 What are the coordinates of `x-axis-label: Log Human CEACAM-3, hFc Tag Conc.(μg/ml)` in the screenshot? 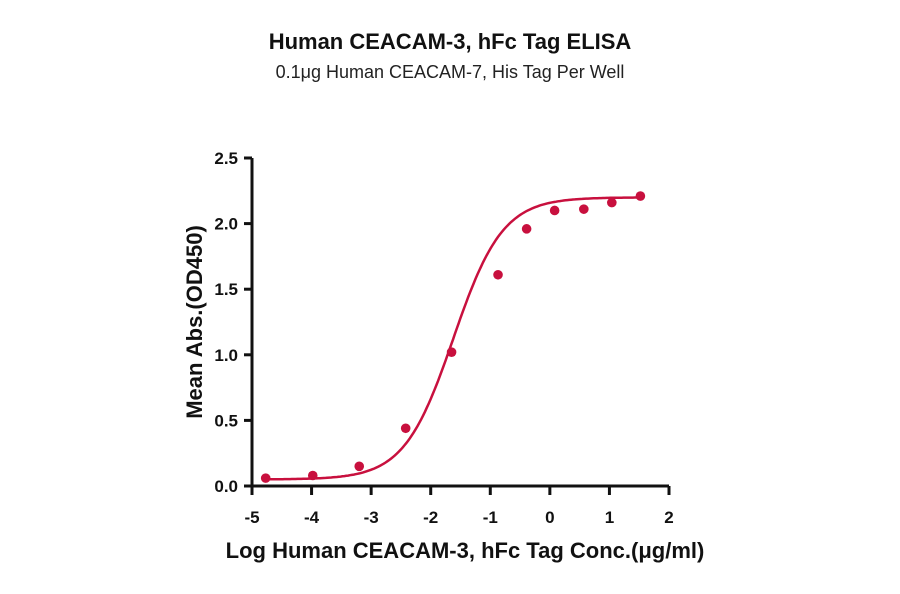 It's located at (465, 550).